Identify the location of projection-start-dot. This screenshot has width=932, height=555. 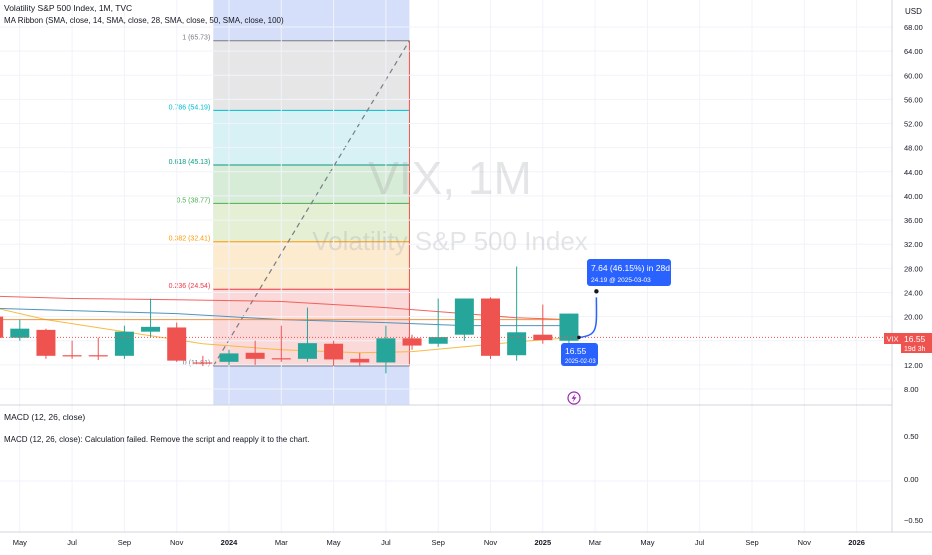
(579, 337).